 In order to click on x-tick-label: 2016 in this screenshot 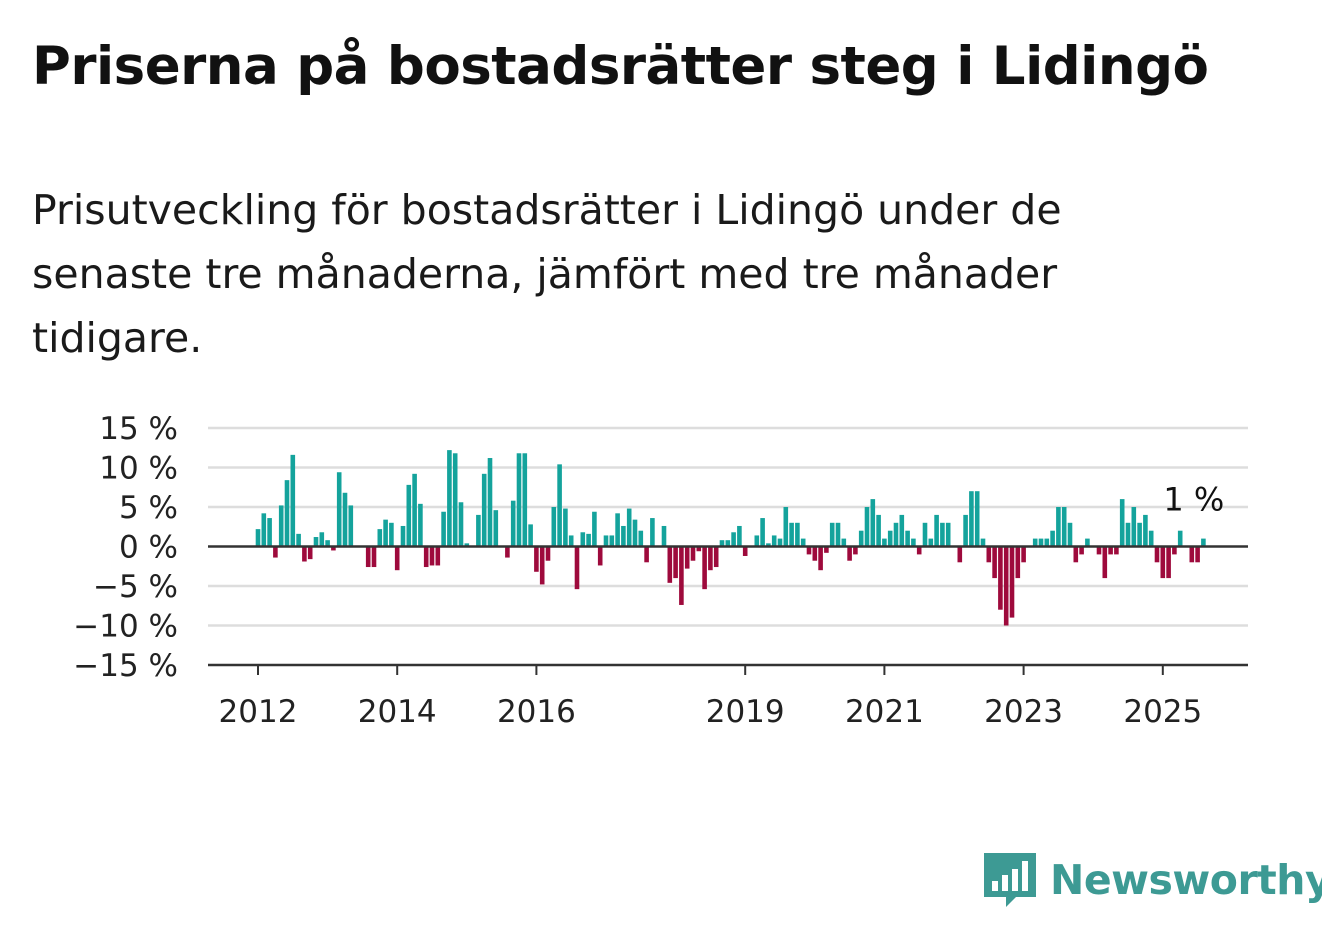, I will do `click(536, 712)`.